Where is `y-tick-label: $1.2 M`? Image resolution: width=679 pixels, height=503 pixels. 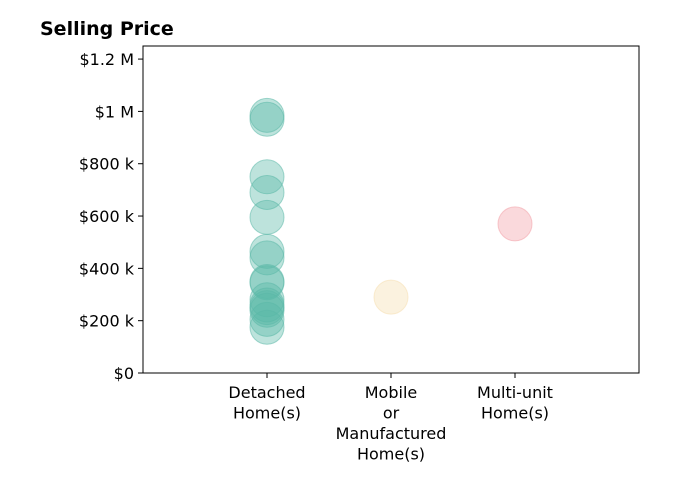
y-tick-label: $1.2 M is located at coordinates (106, 59).